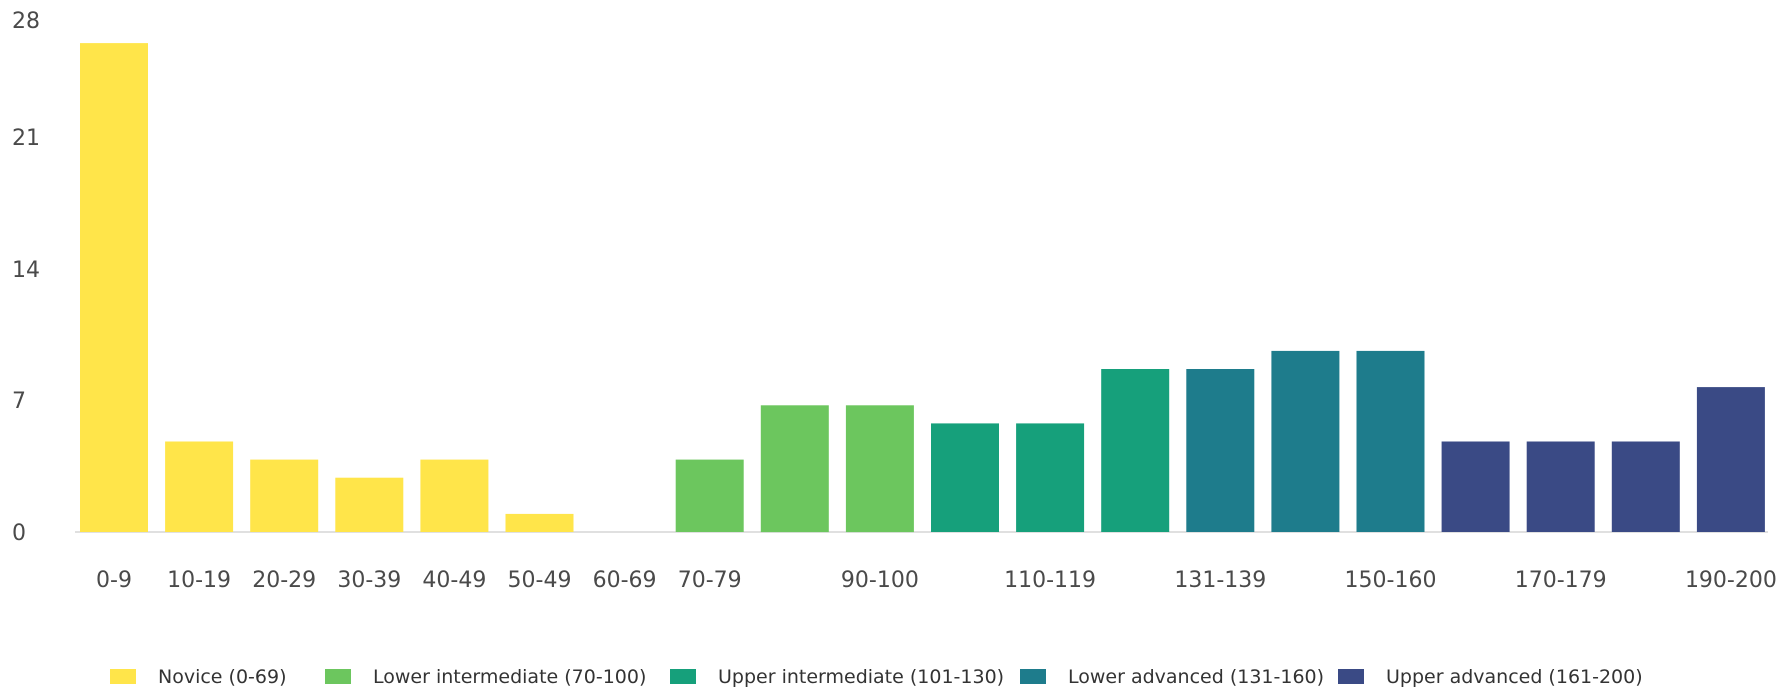  What do you see at coordinates (199, 580) in the screenshot?
I see `x-tick-label: 10-19` at bounding box center [199, 580].